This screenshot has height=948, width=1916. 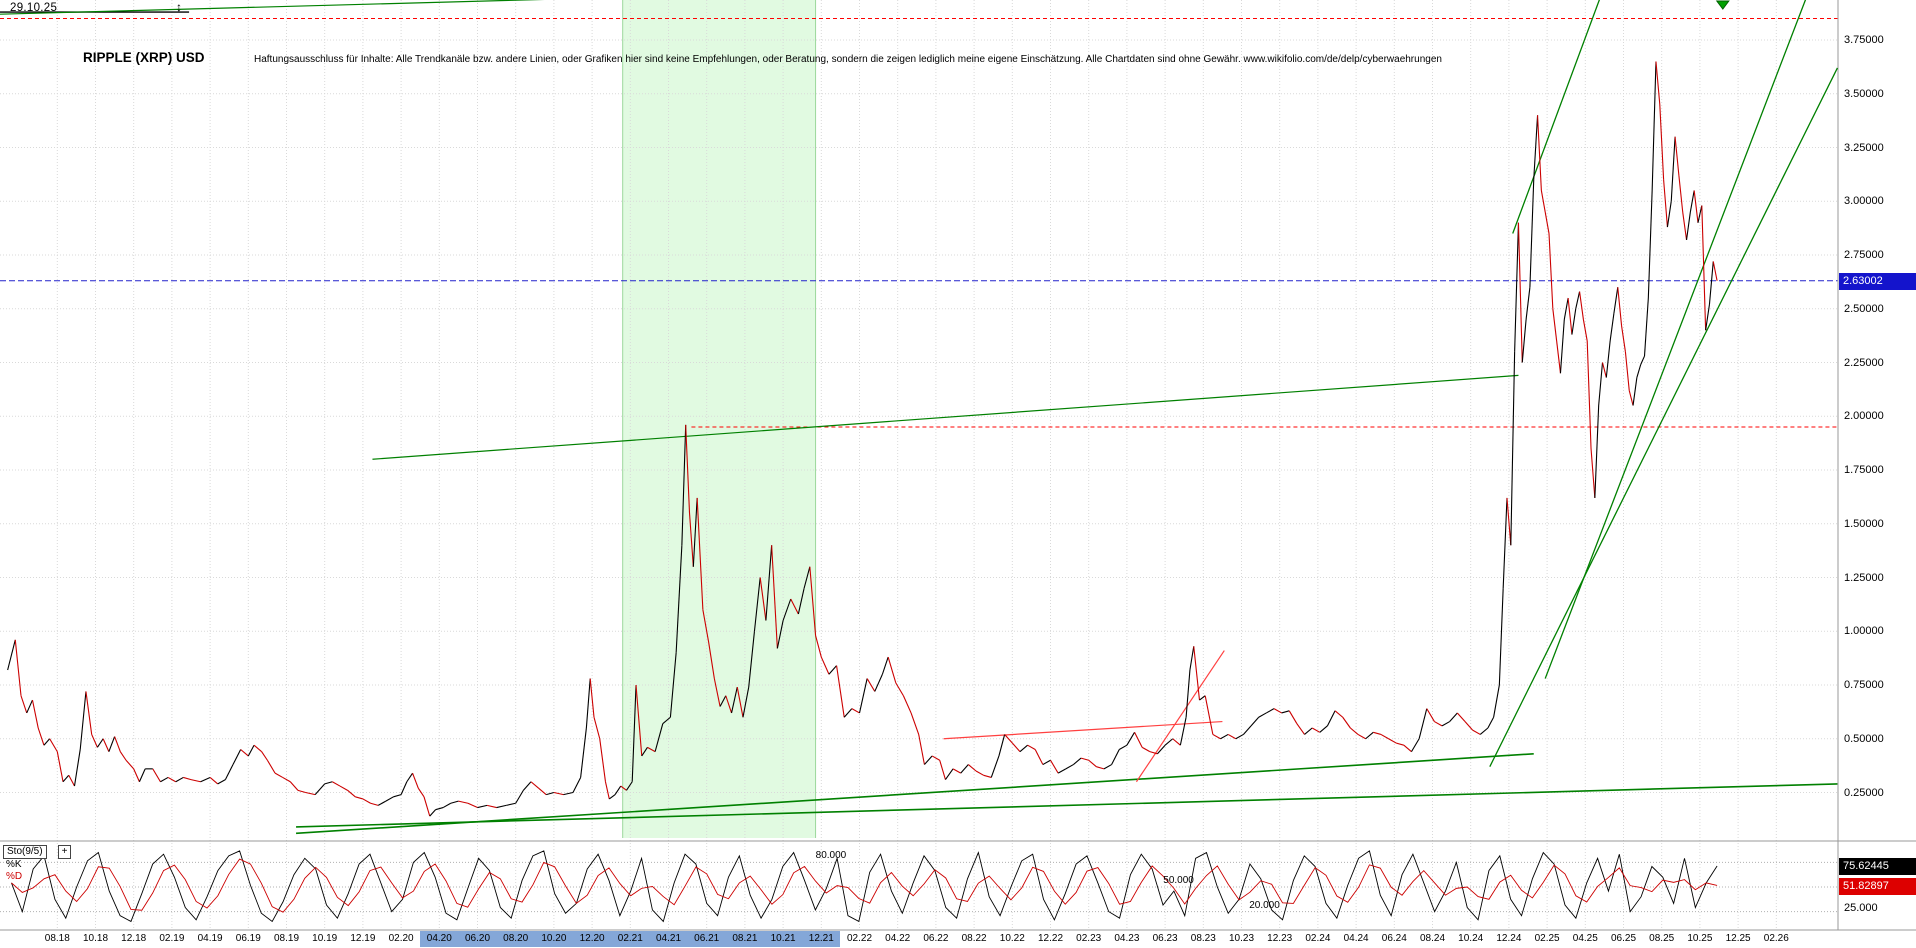 What do you see at coordinates (34, 8) in the screenshot?
I see `current-date-label: 29.10.25` at bounding box center [34, 8].